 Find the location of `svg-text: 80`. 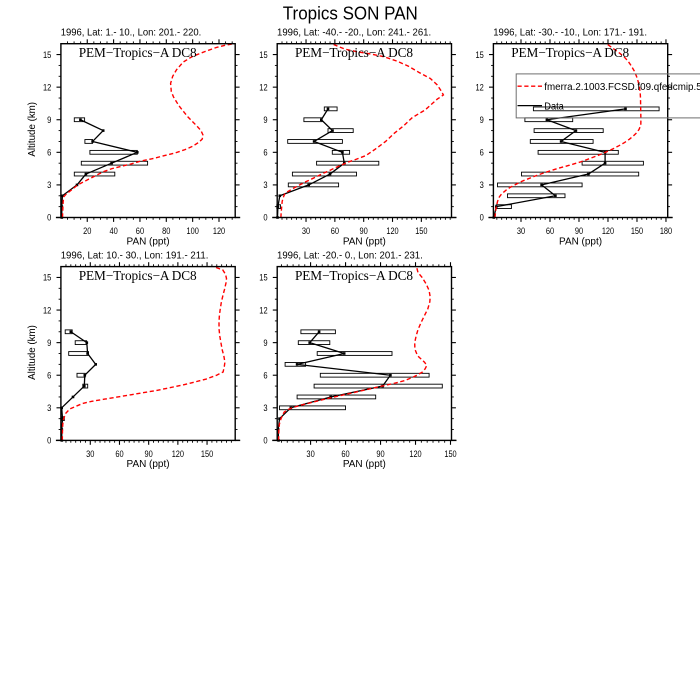

svg-text: 80 is located at coordinates (166, 231).